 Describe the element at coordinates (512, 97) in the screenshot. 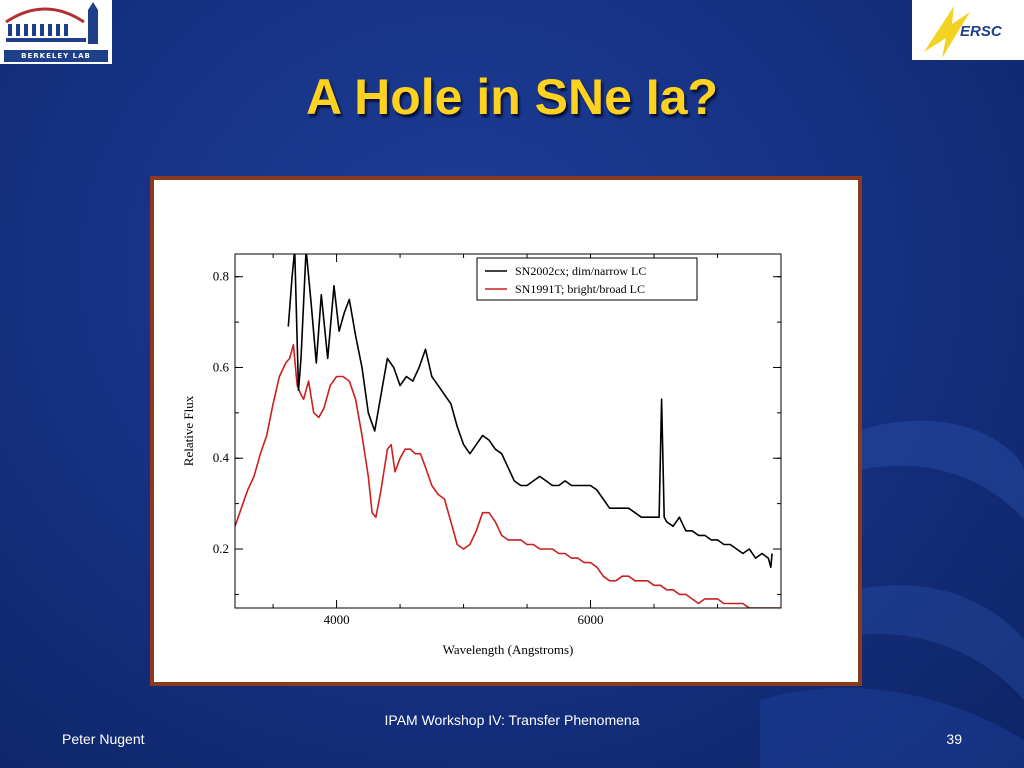

I see `slide-title: A Hole in SNe Ia?` at that location.